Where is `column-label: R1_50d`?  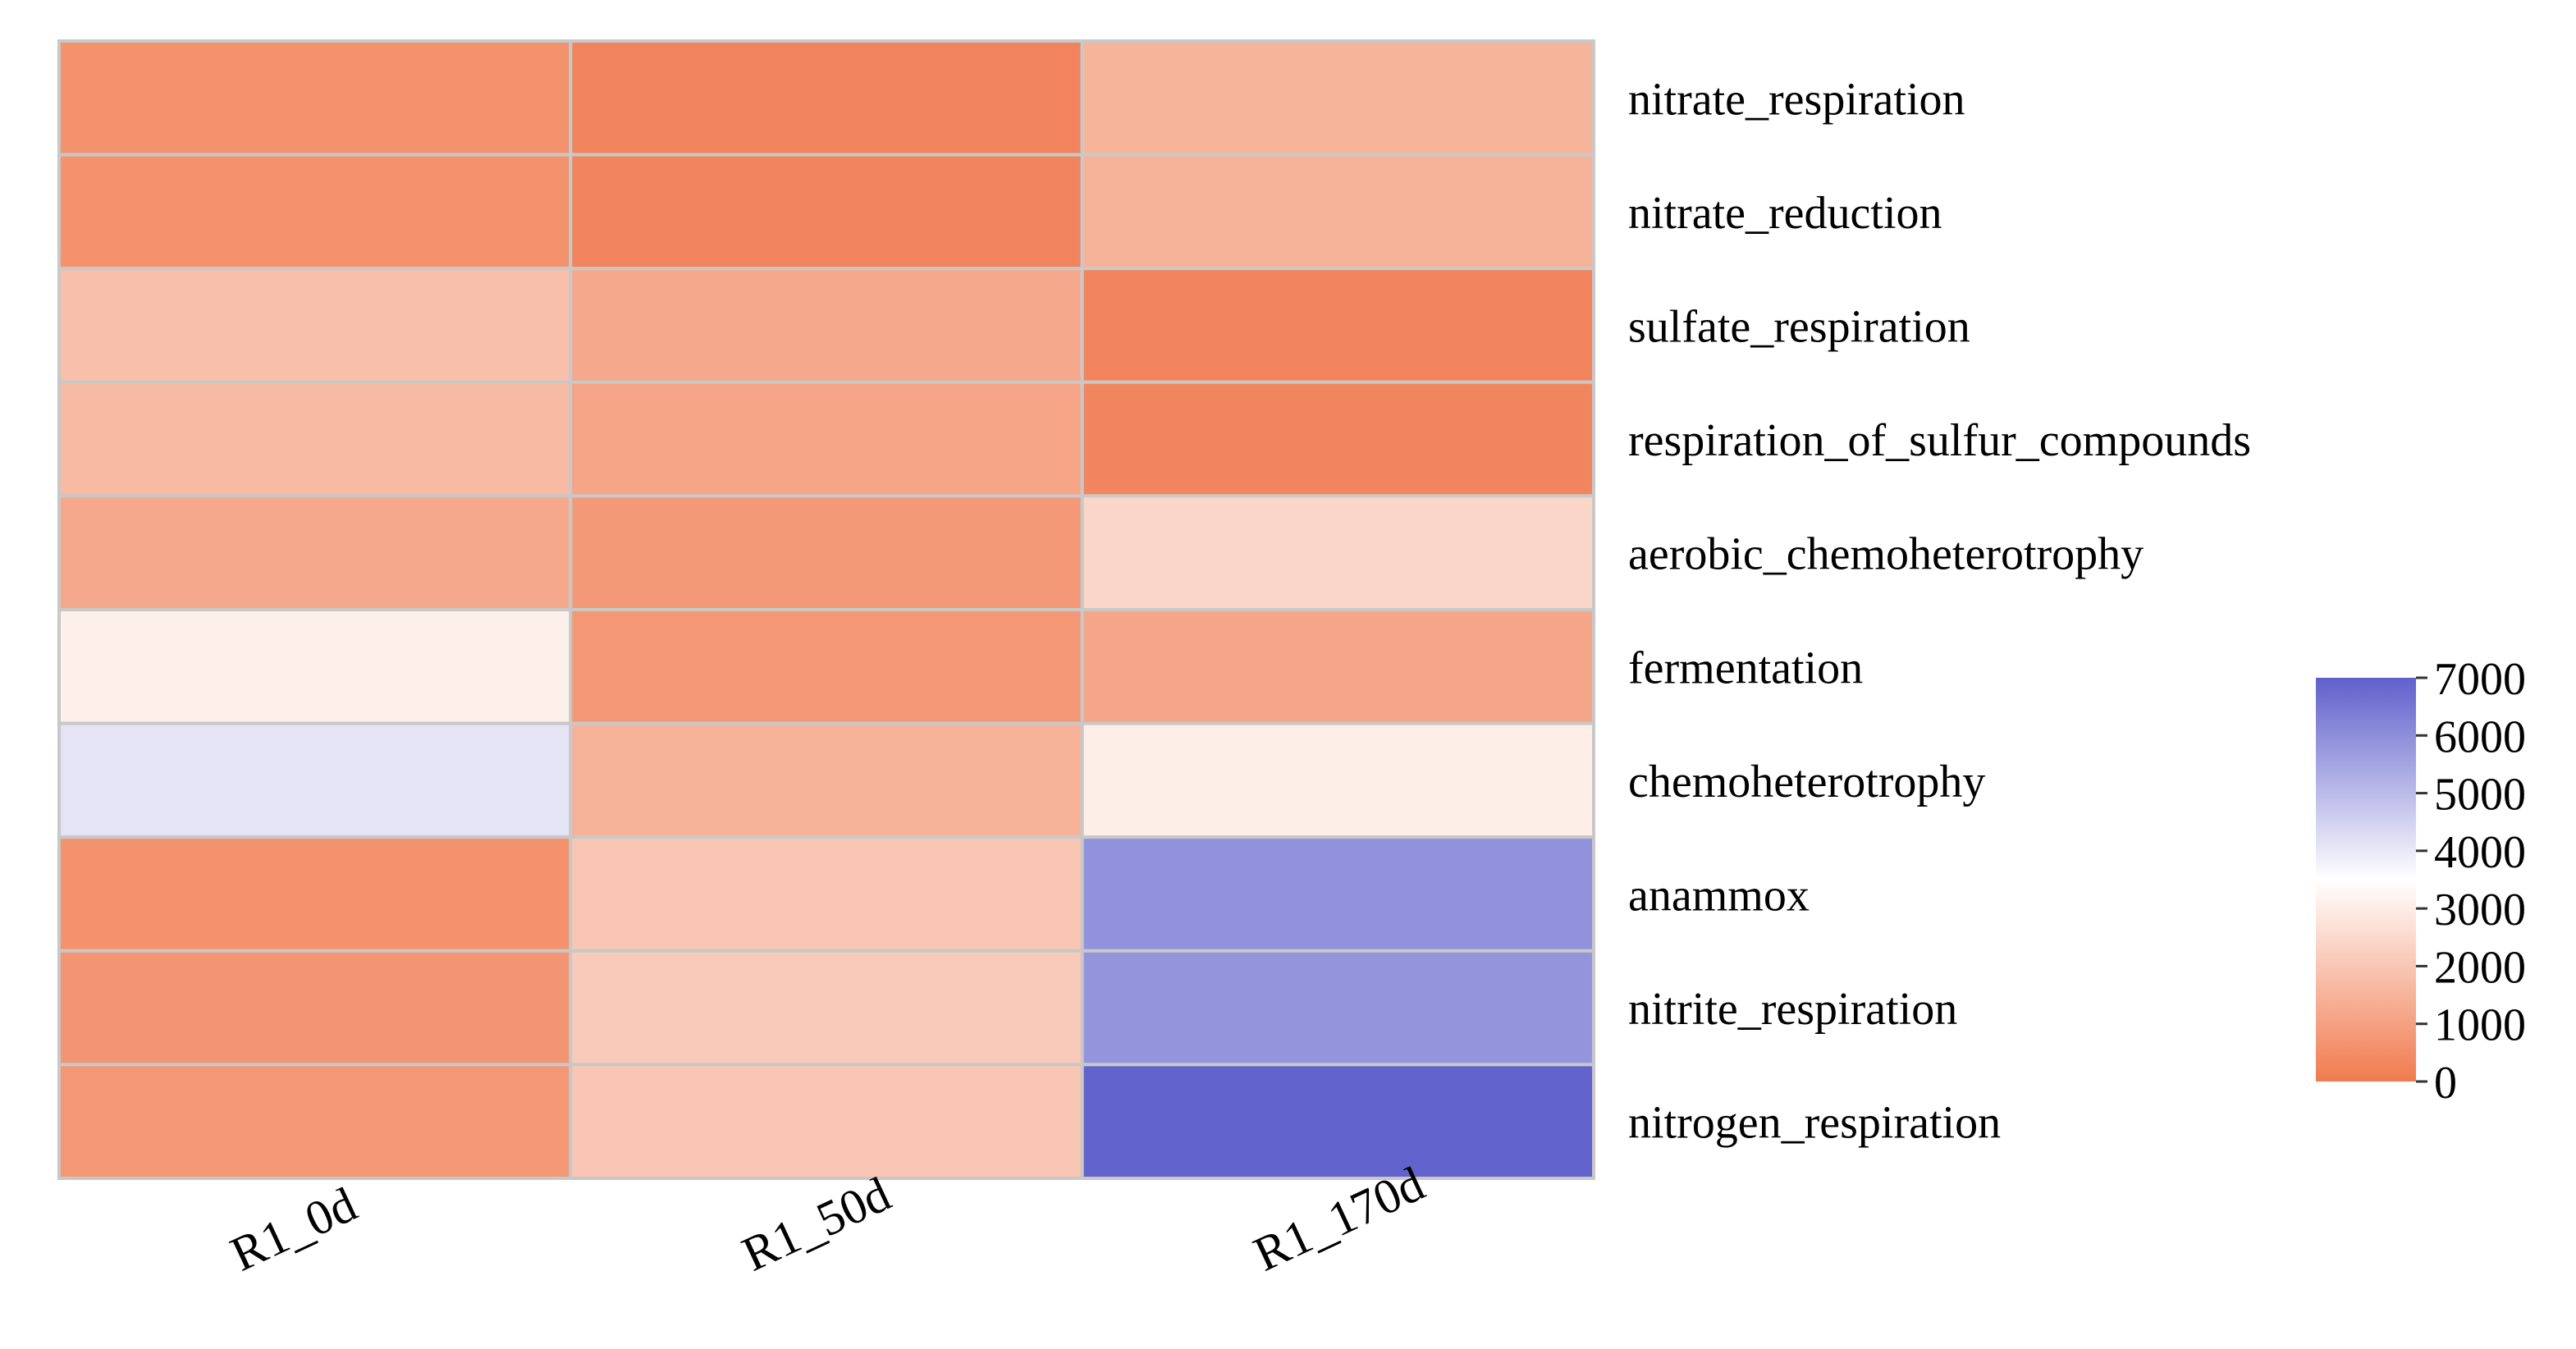 column-label: R1_50d is located at coordinates (816, 1224).